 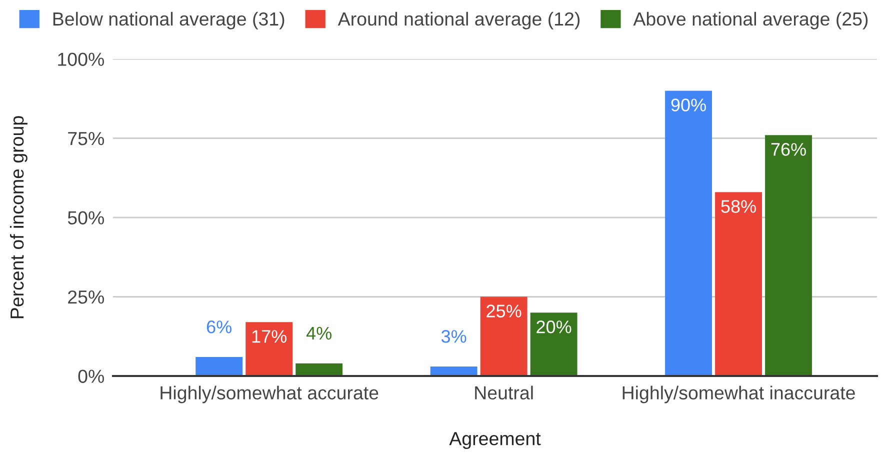 What do you see at coordinates (269, 336) in the screenshot?
I see `data-label: 17%` at bounding box center [269, 336].